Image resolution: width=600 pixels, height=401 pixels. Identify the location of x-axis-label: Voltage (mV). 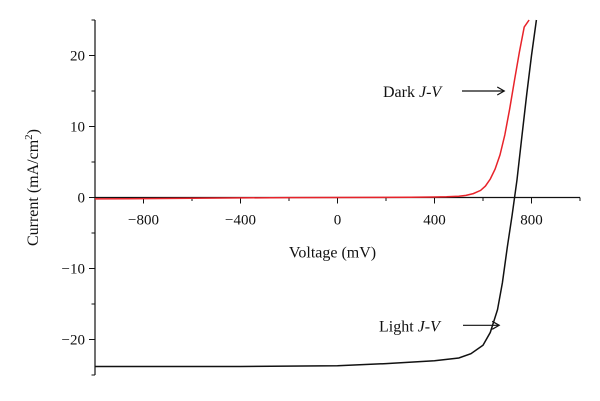
(332, 253).